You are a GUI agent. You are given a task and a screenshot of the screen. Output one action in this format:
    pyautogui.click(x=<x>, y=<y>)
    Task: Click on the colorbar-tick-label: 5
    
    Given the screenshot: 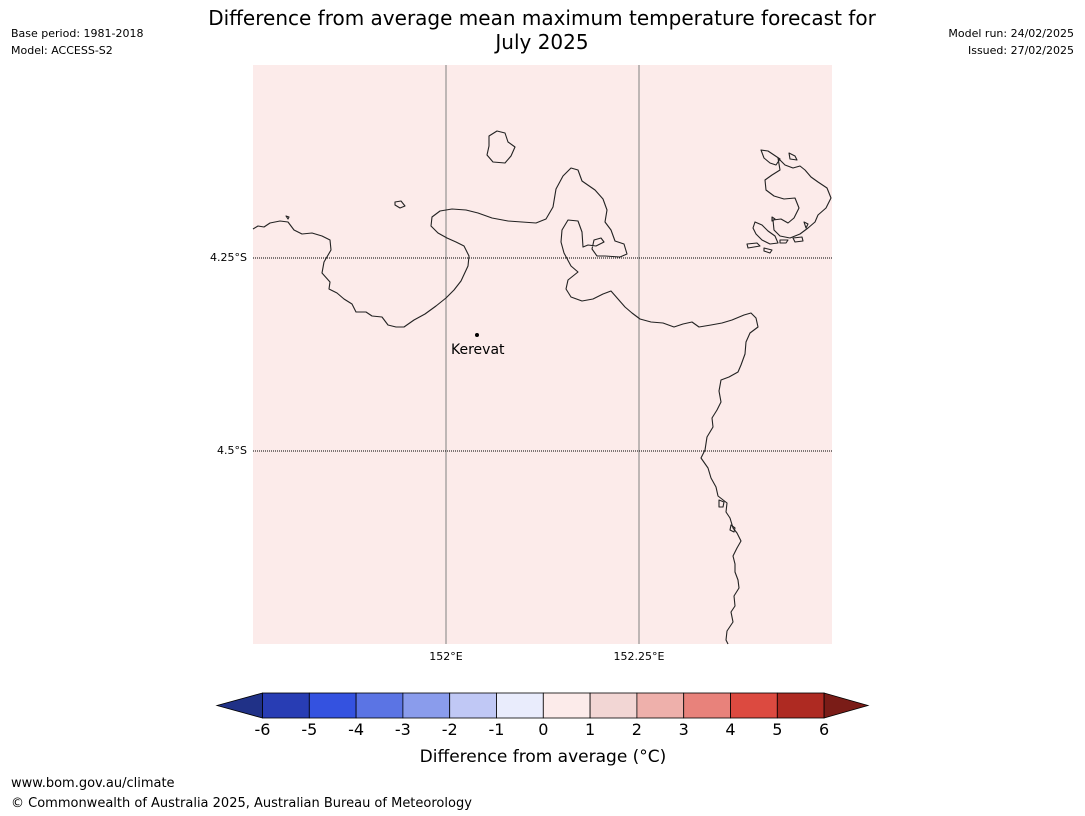 What is the action you would take?
    pyautogui.click(x=777, y=729)
    